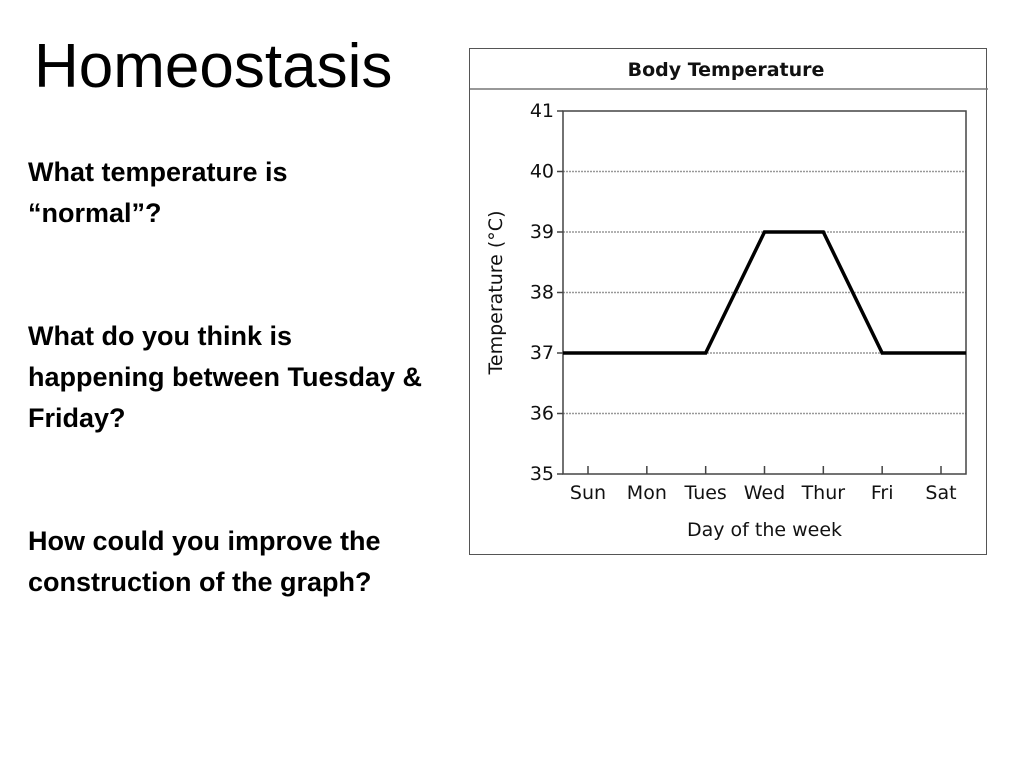 The height and width of the screenshot is (768, 1024). I want to click on y-tick-label: 37, so click(542, 353).